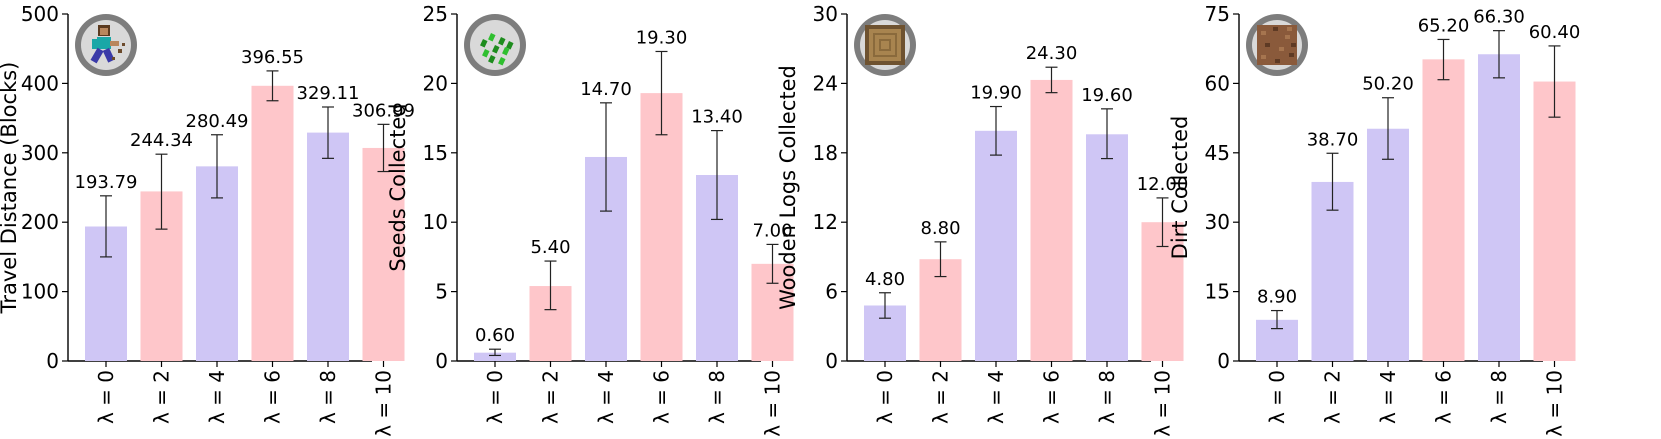  Describe the element at coordinates (1163, 184) in the screenshot. I see `bar-value-label: 12.00` at that location.